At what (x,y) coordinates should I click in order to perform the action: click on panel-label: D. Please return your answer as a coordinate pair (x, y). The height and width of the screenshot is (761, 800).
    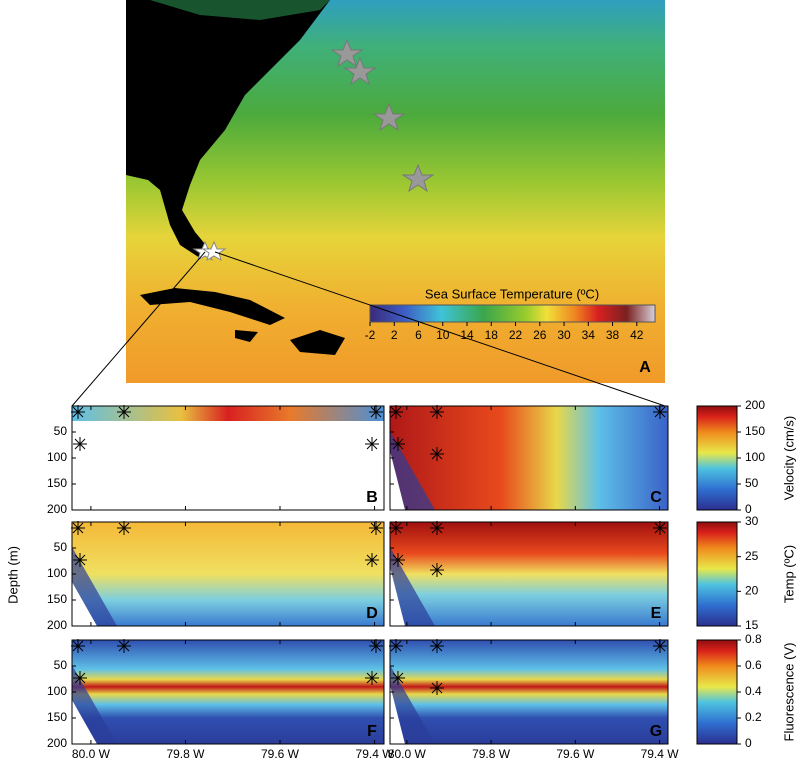
    Looking at the image, I should click on (372, 613).